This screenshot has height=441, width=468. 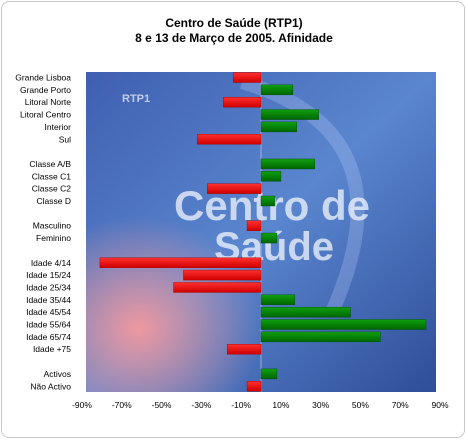 What do you see at coordinates (54, 201) in the screenshot?
I see `category-label-10: Classe D` at bounding box center [54, 201].